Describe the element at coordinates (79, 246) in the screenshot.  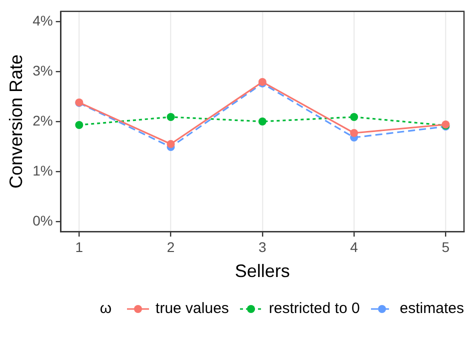
I see `x-tick-label: 1` at that location.